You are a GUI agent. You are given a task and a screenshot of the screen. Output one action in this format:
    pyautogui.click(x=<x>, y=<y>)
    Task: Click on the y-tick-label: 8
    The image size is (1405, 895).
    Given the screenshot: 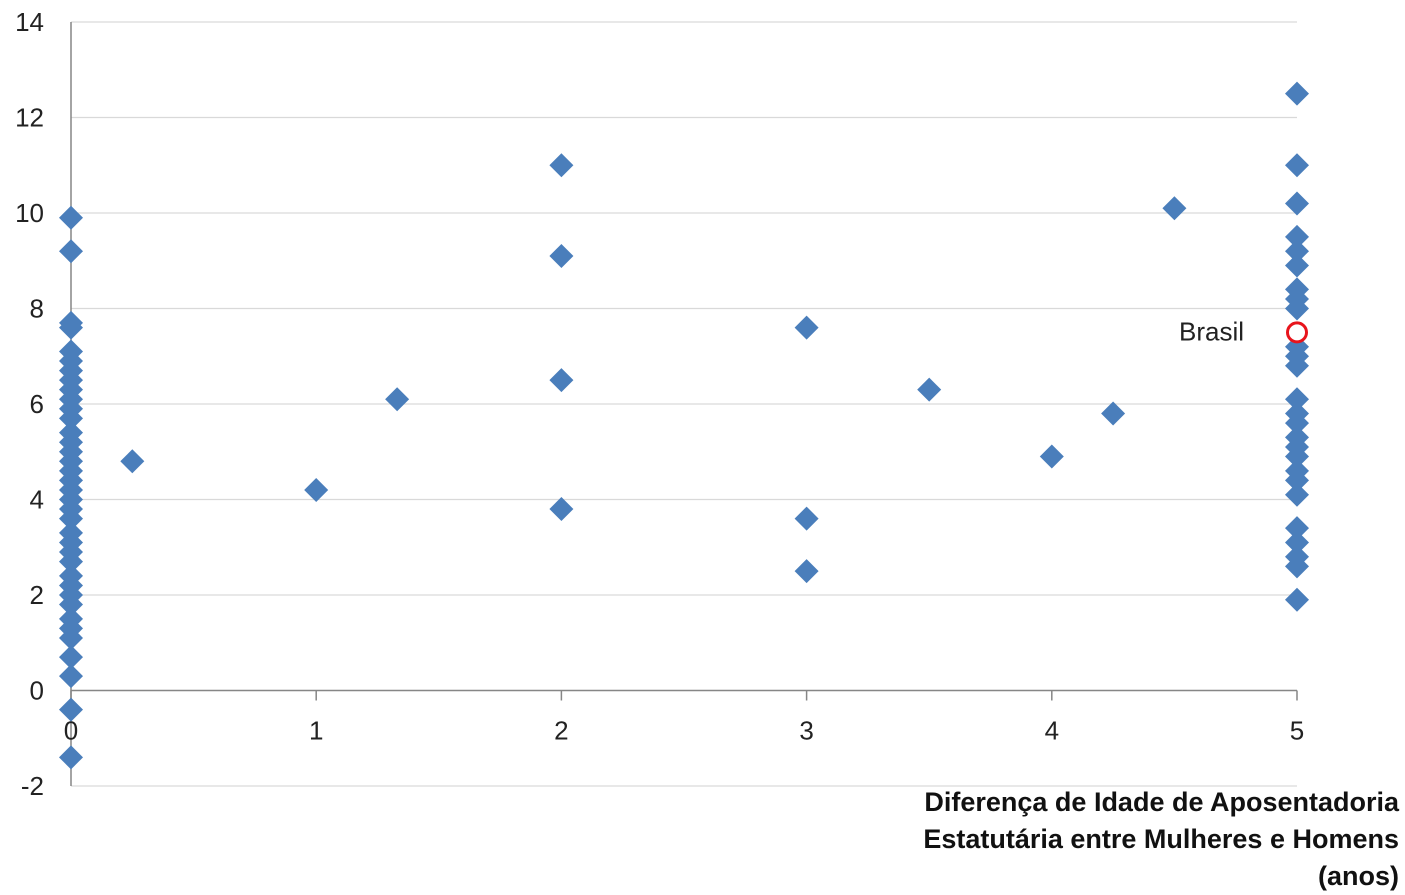 What is the action you would take?
    pyautogui.click(x=37, y=309)
    